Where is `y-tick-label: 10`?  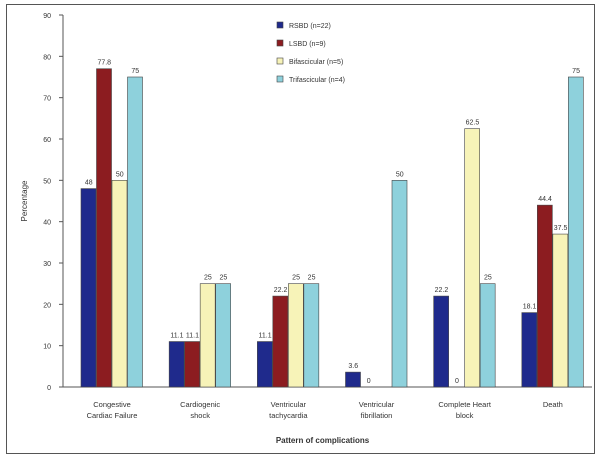 y-tick-label: 10 is located at coordinates (47, 347).